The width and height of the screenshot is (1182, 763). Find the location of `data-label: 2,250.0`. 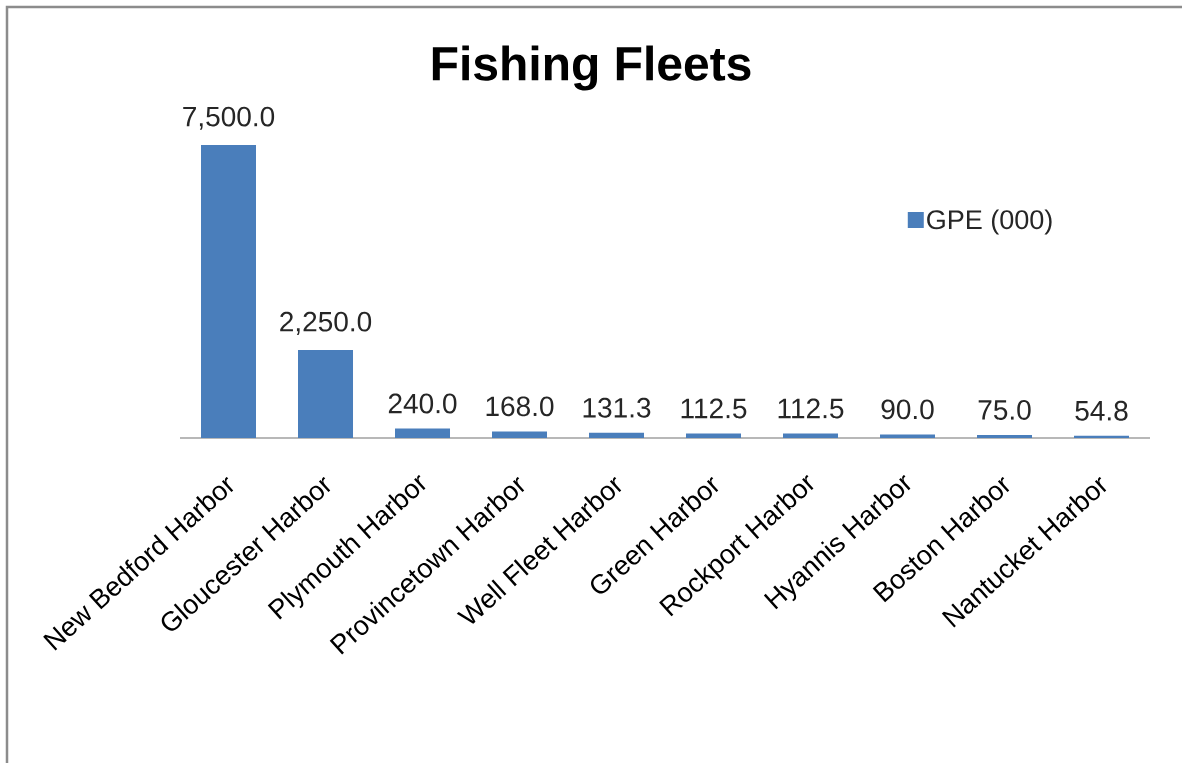

data-label: 2,250.0 is located at coordinates (326, 323).